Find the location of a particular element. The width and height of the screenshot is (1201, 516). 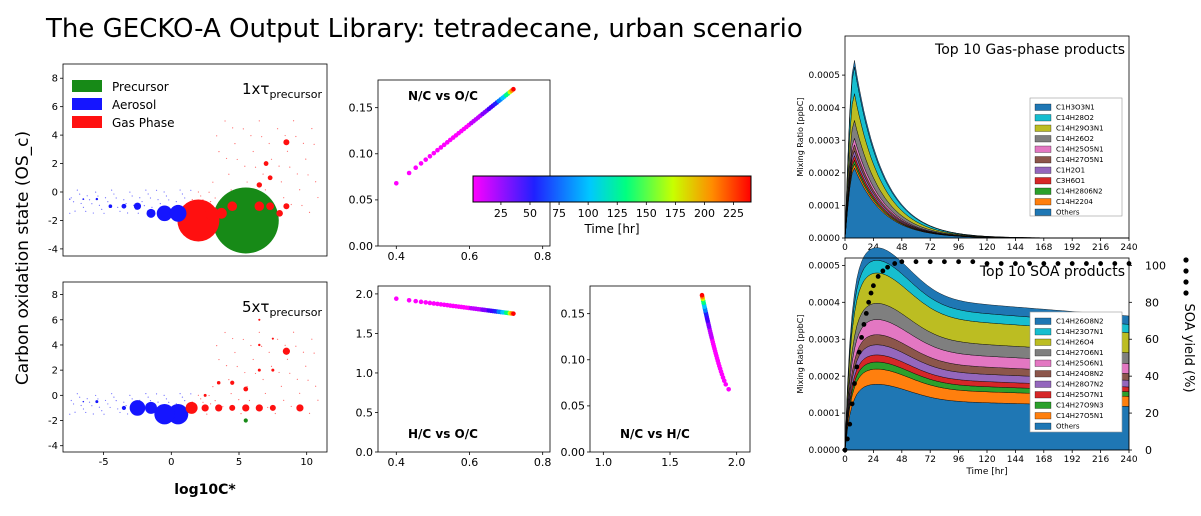

y-tick-label: 0.0003 is located at coordinates (825, 141).